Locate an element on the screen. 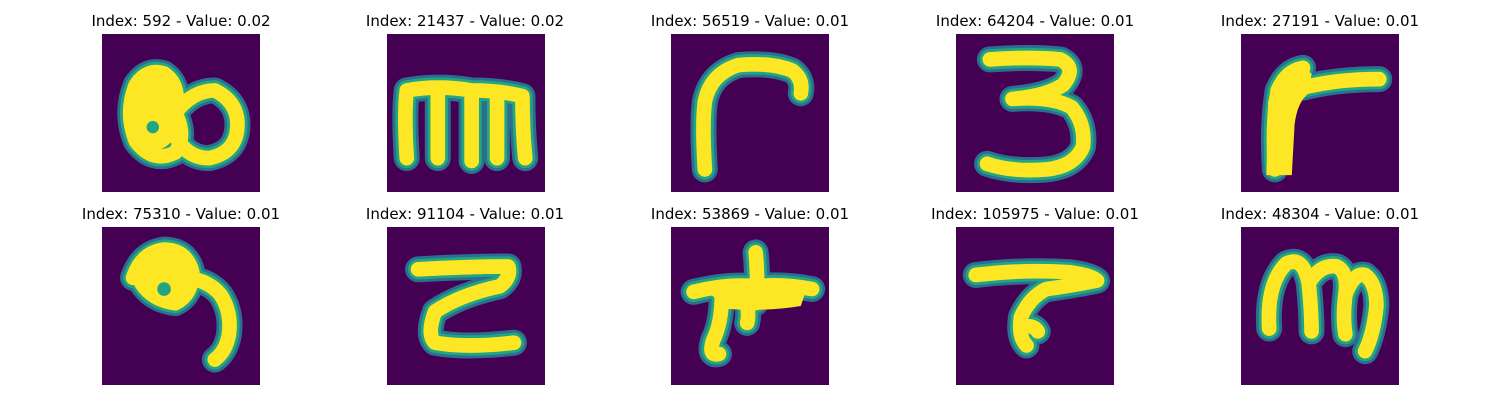 The width and height of the screenshot is (1500, 400). panel-title: Index: 592 - Value: 0.02 is located at coordinates (181, 21).